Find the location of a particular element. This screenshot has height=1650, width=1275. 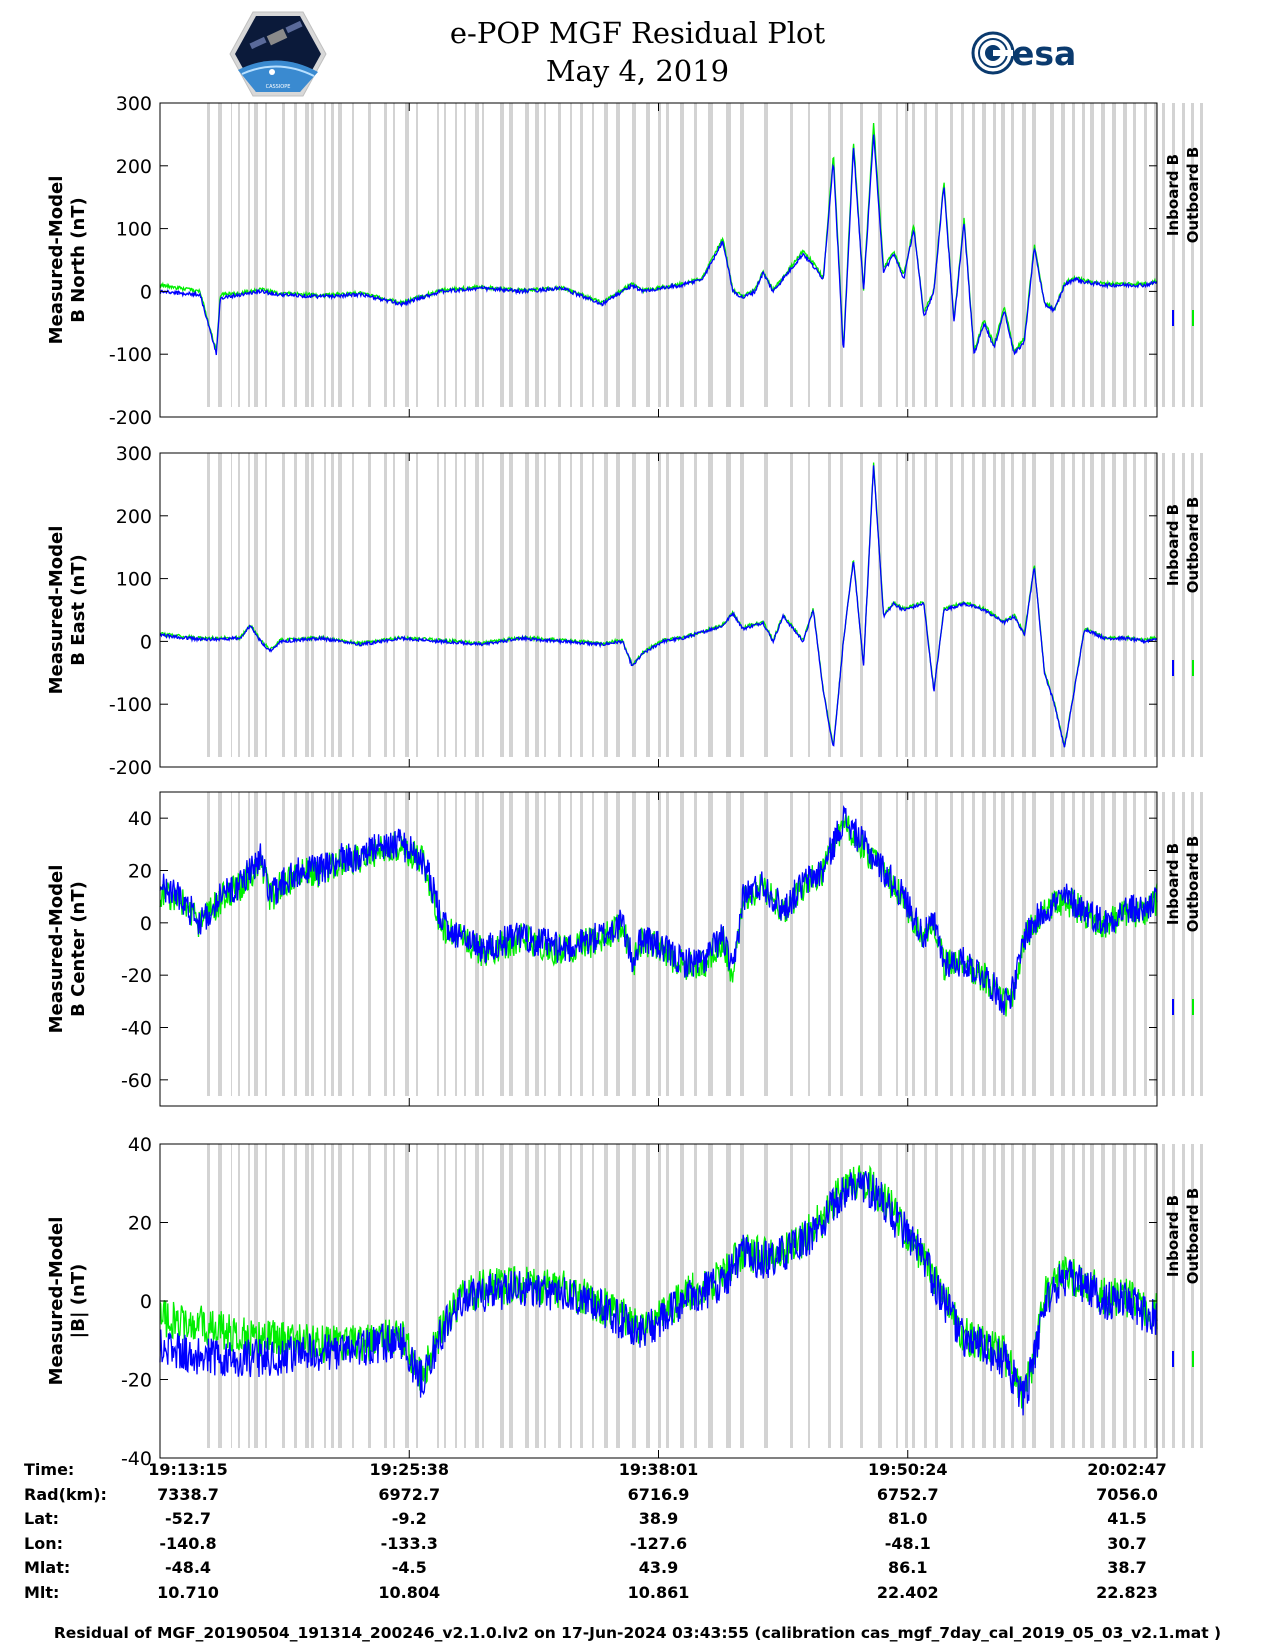

y-tick-label: 300 is located at coordinates (134, 454).